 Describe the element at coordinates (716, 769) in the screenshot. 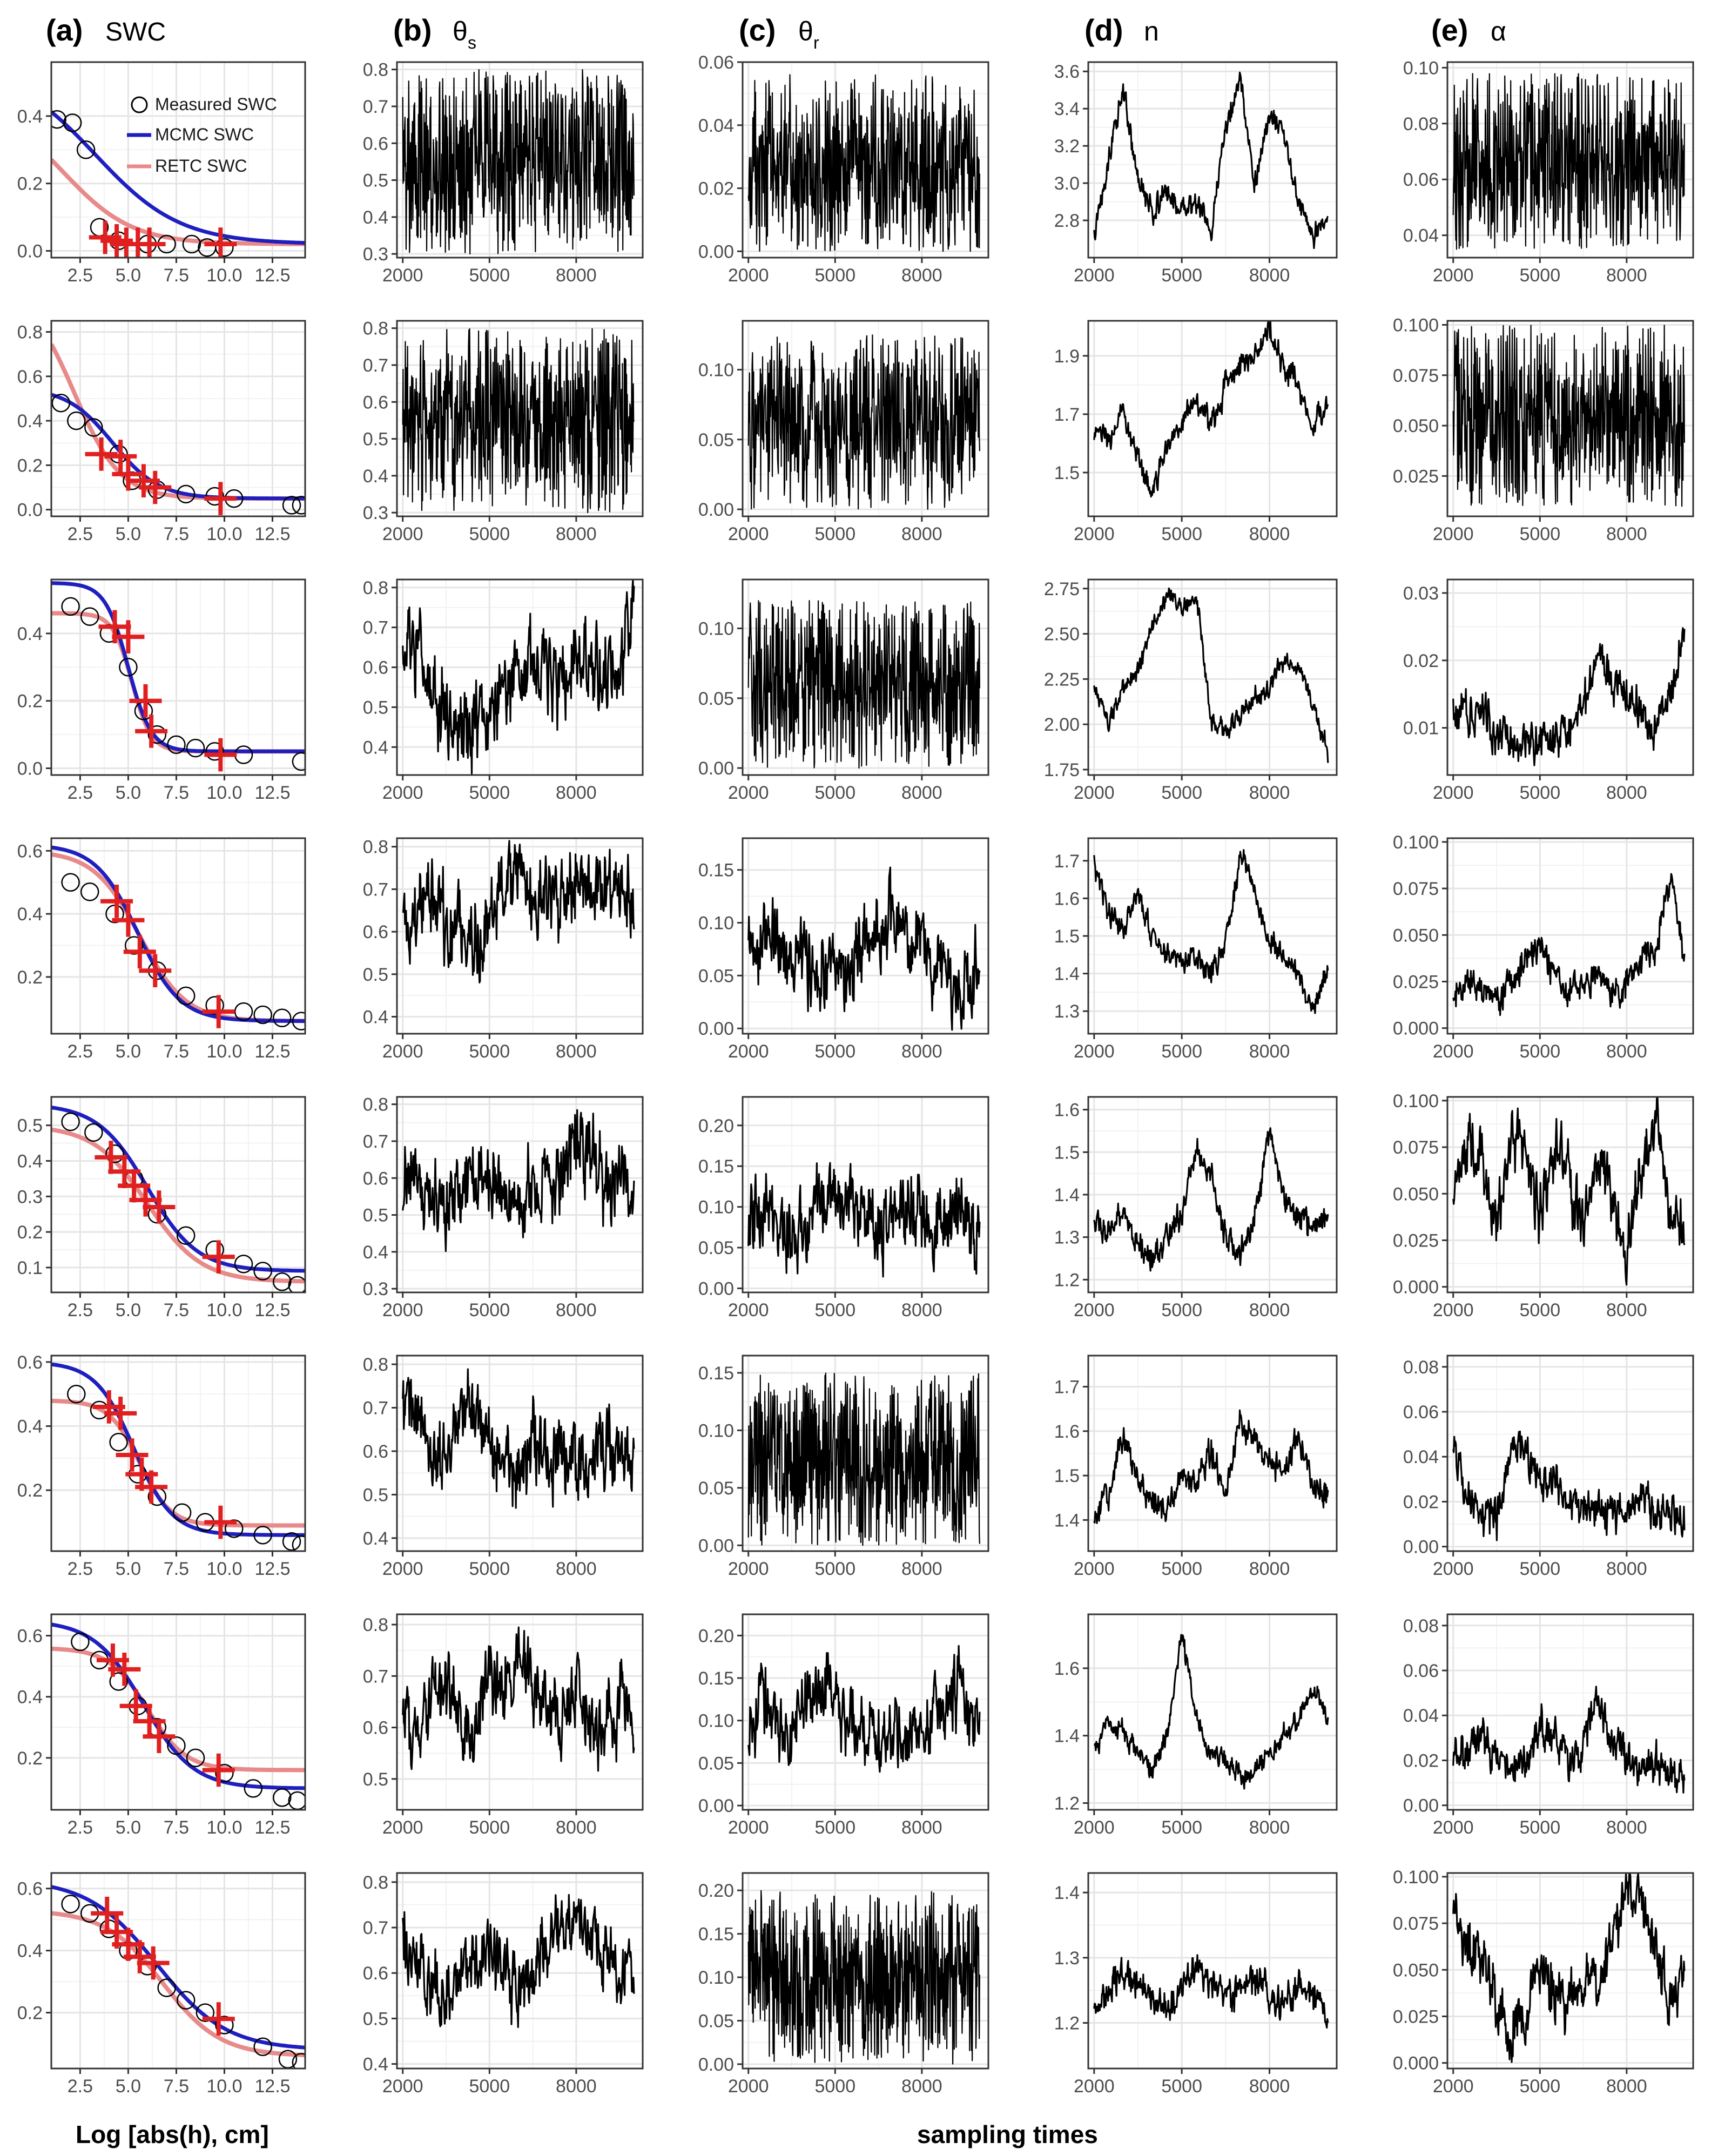

I see `trace-theta_r-row-3-tick-label-y: 0.00` at that location.